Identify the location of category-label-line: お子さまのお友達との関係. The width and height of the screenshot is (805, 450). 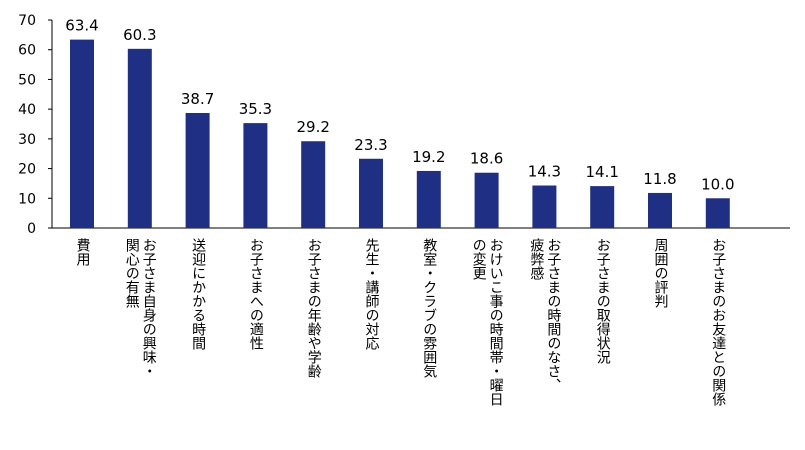
(718, 322).